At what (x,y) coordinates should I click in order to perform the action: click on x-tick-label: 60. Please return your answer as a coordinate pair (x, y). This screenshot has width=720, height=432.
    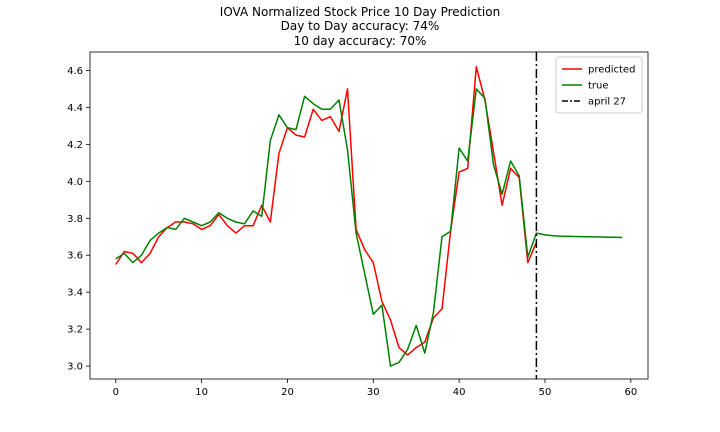
    Looking at the image, I should click on (630, 392).